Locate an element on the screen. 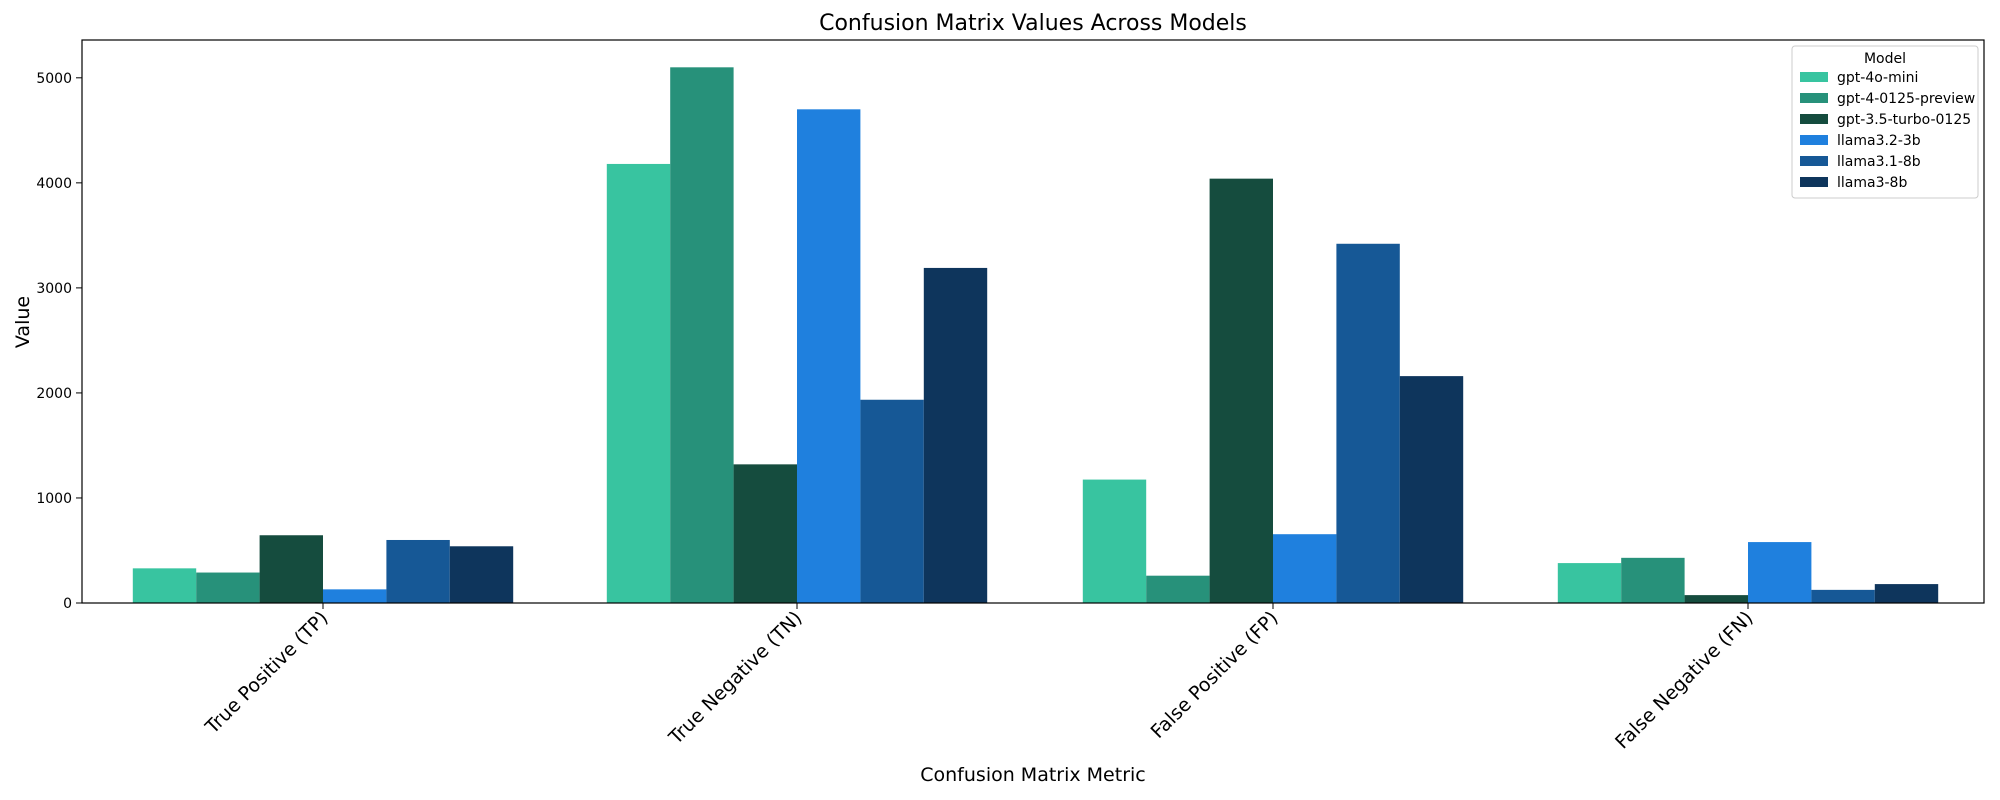  legend-box is located at coordinates (1885, 122).